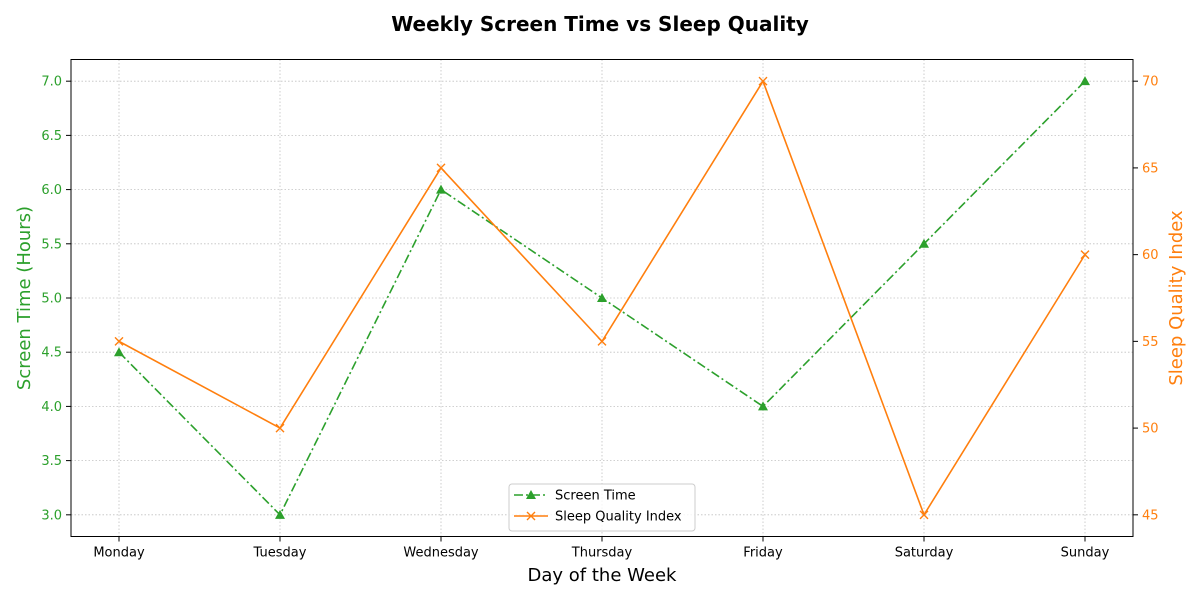 This screenshot has height=604, width=1200. I want to click on y-axis-left: 3.0 3.5 4.0 4.5 5.0 5.5 6.0 6.5 7.0, so click(56, 299).